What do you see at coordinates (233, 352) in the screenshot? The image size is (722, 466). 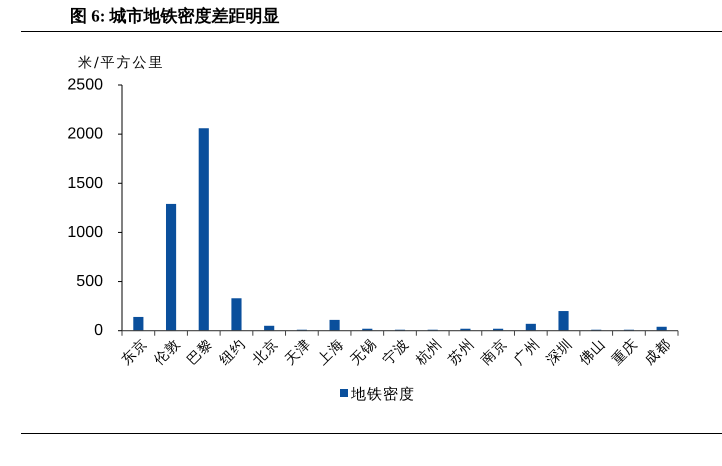 I see `x-tick-label: 纽约` at bounding box center [233, 352].